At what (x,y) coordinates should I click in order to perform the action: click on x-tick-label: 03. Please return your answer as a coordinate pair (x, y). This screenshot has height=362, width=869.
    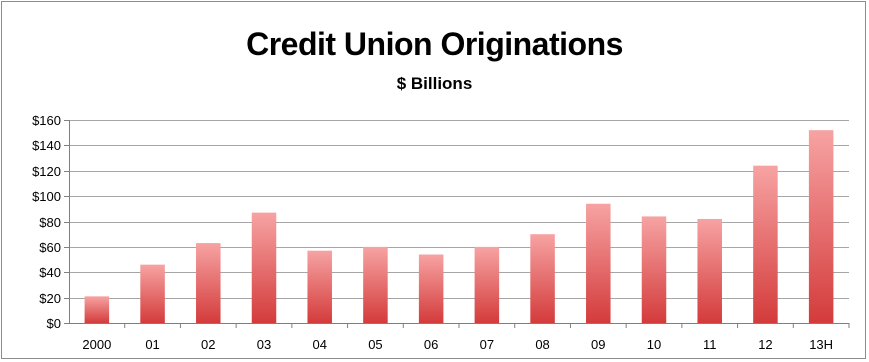
    Looking at the image, I should click on (264, 344).